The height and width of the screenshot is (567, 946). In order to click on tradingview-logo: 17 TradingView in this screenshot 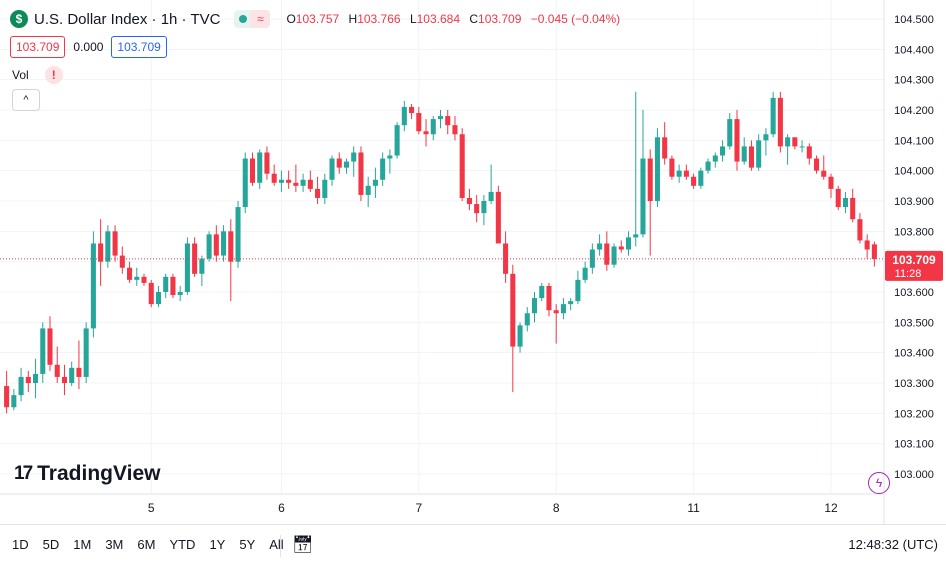, I will do `click(87, 474)`.